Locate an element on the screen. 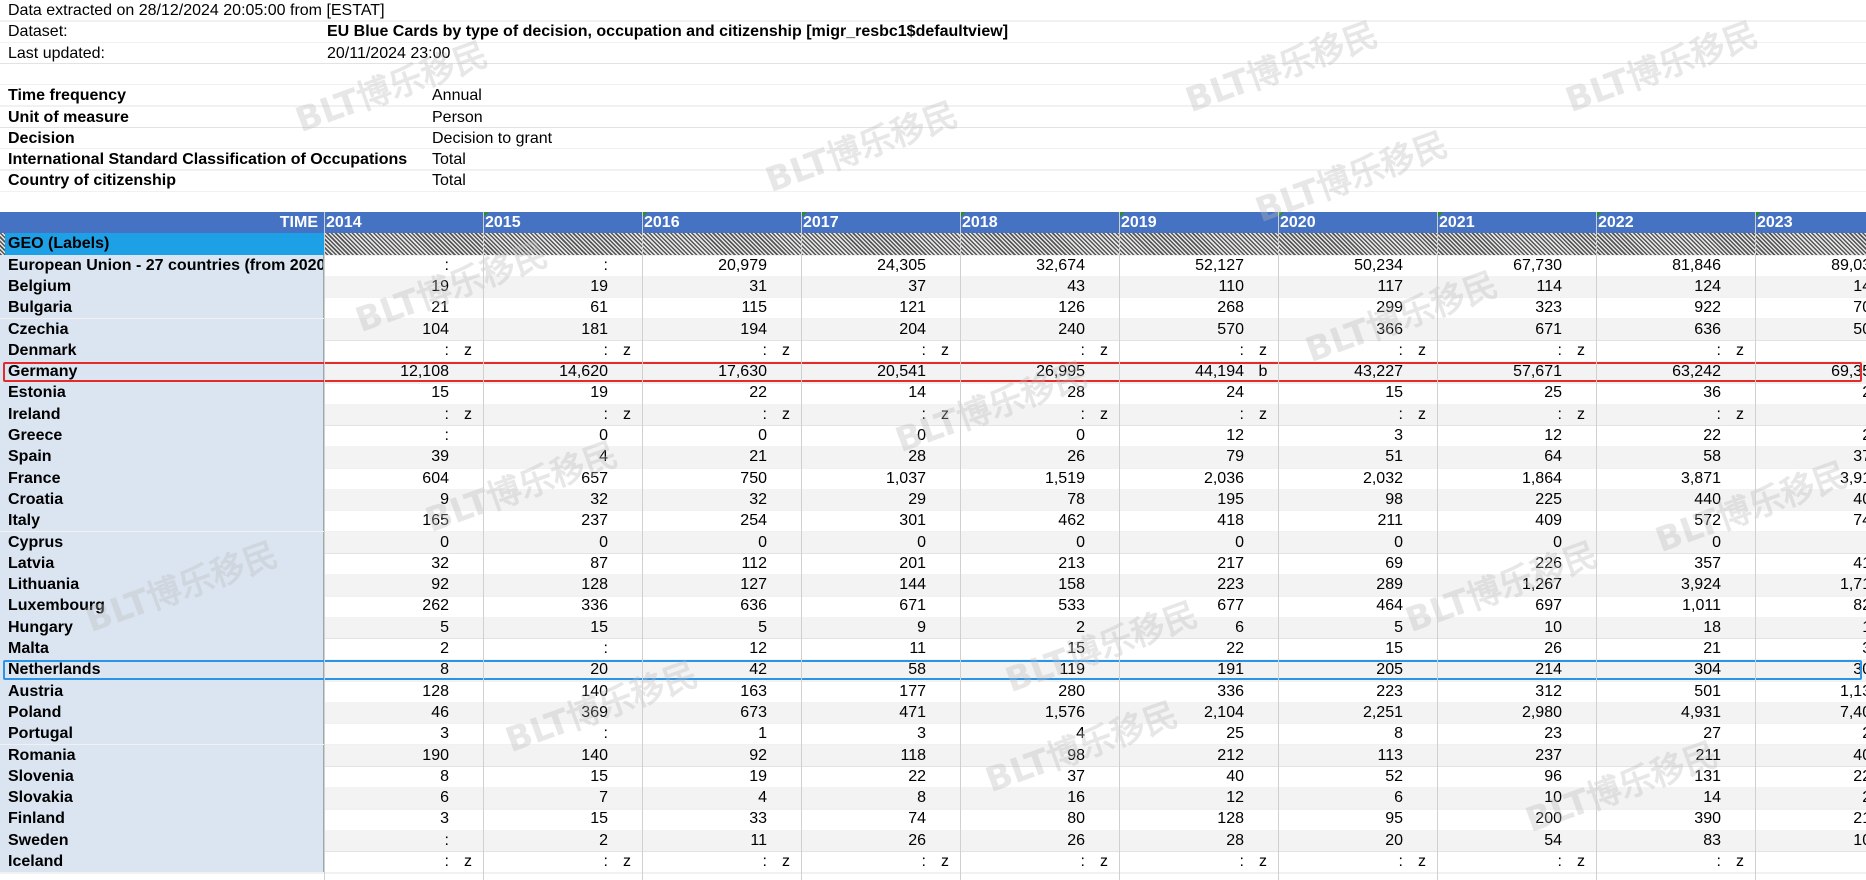 The height and width of the screenshot is (880, 1866). year-header: 2017 is located at coordinates (821, 222).